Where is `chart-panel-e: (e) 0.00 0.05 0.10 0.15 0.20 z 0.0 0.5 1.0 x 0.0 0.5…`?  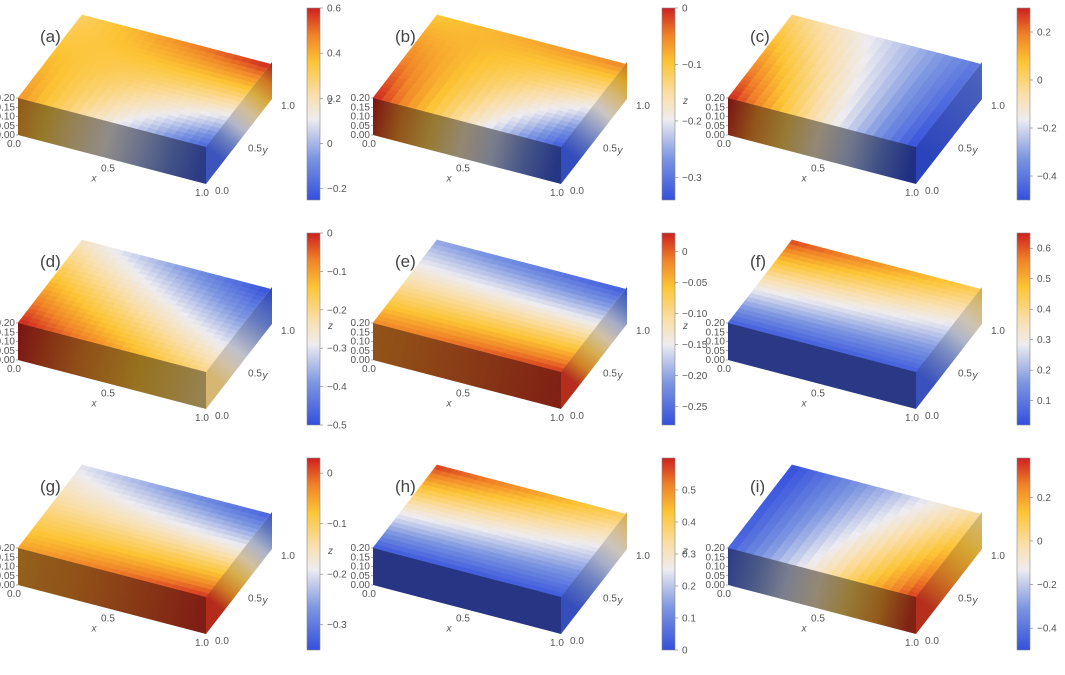
chart-panel-e: (e) 0.00 0.05 0.10 0.15 0.20 z 0.0 0.5 1.0 x 0.0 0.5… is located at coordinates (518, 337).